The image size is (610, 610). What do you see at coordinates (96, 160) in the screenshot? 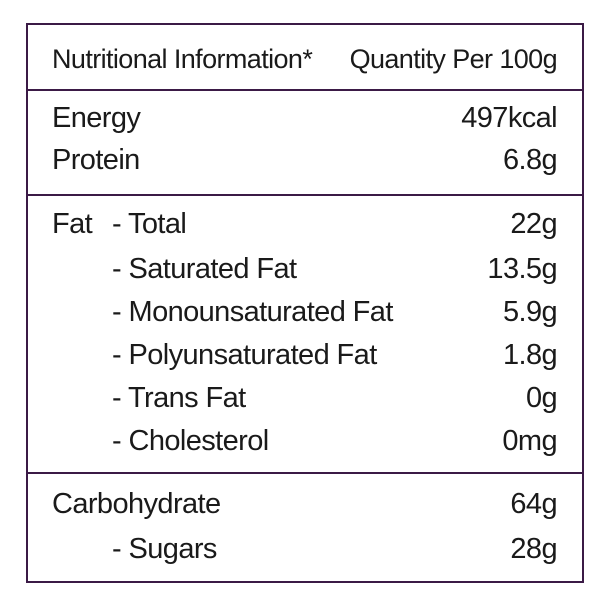
I see `protein-label: Protein` at bounding box center [96, 160].